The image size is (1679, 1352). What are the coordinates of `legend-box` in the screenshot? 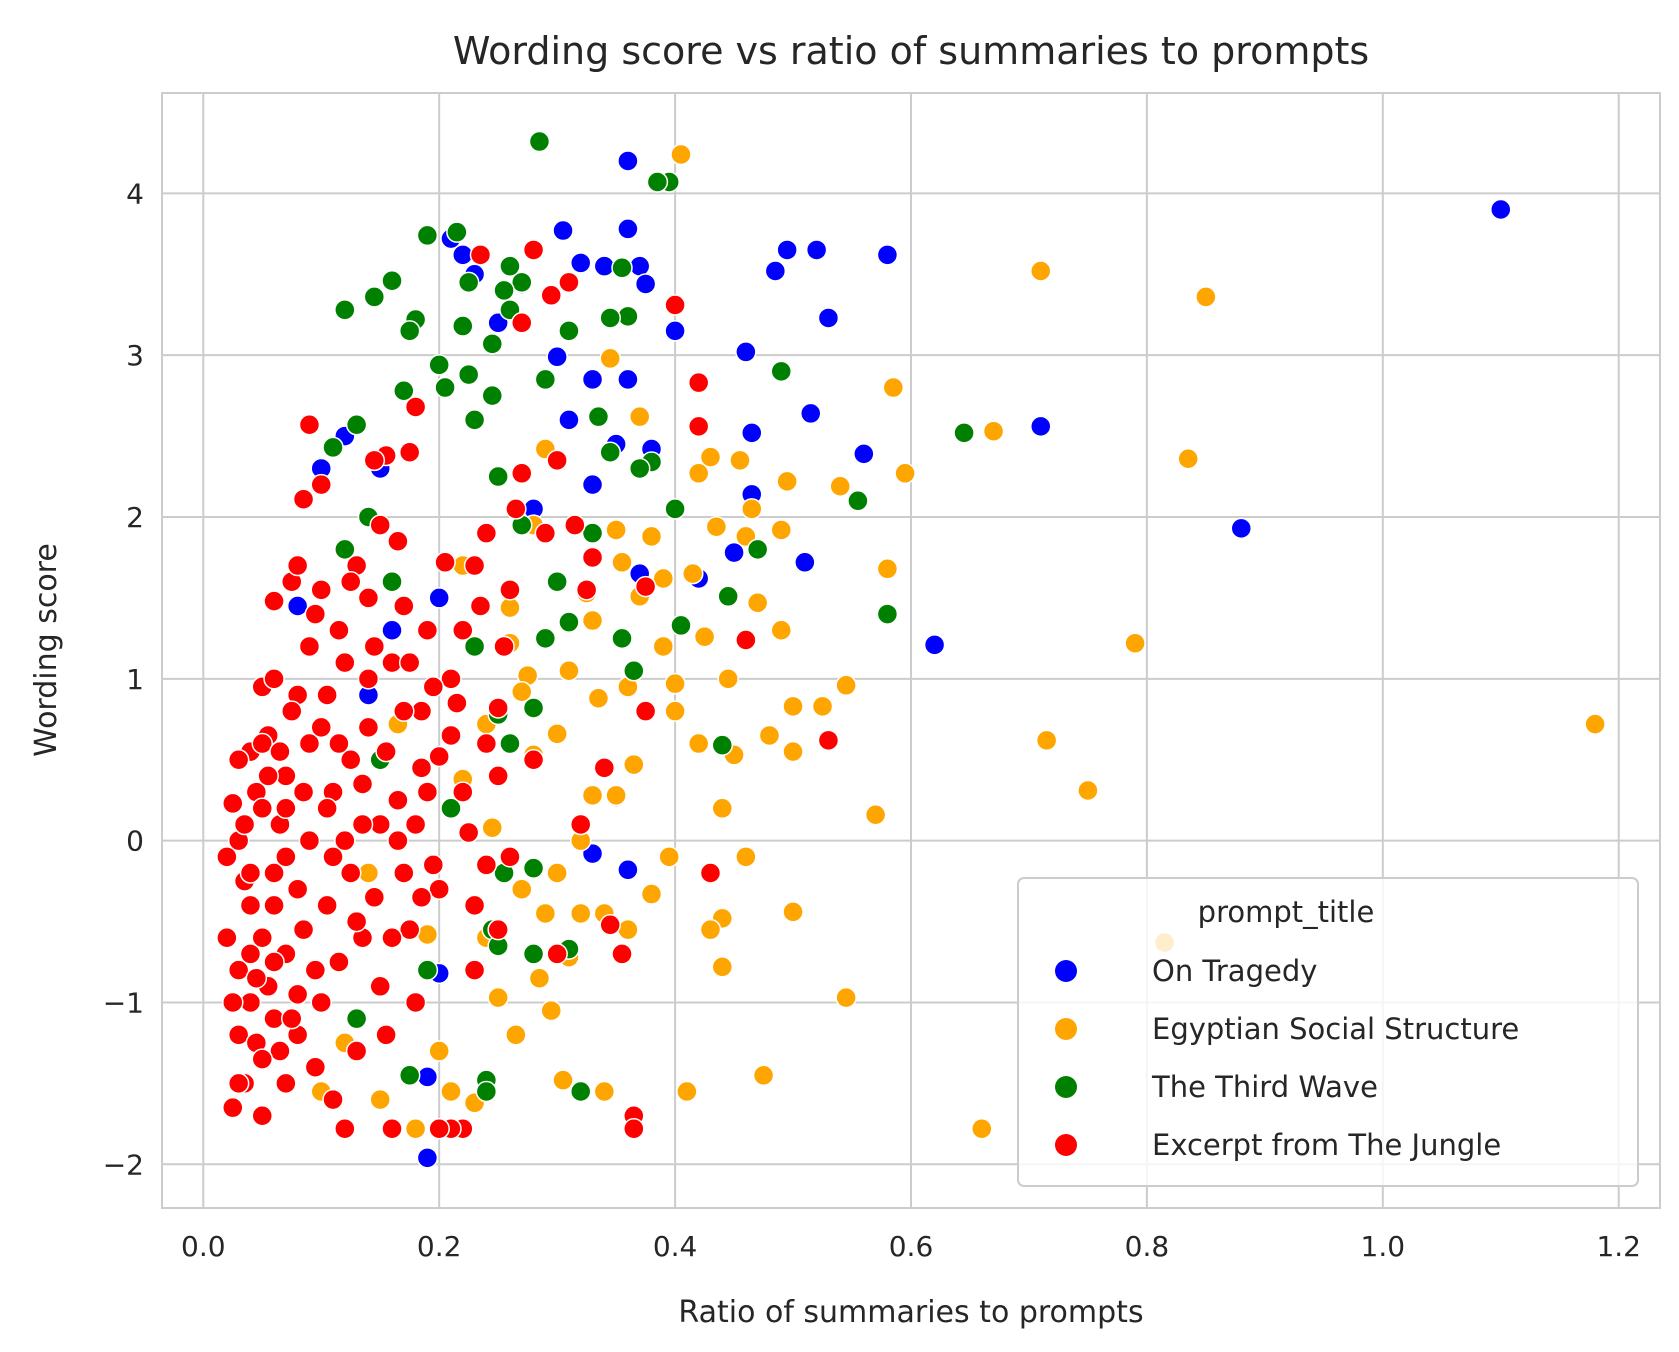 It's located at (1328, 1032).